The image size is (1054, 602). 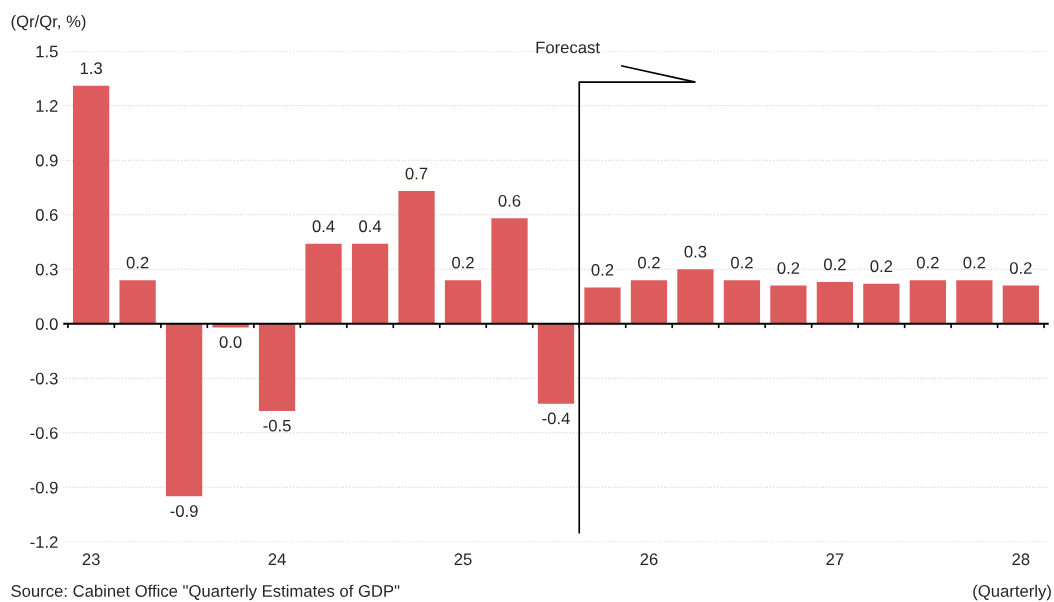 I want to click on data-label: 0.3, so click(x=695, y=251).